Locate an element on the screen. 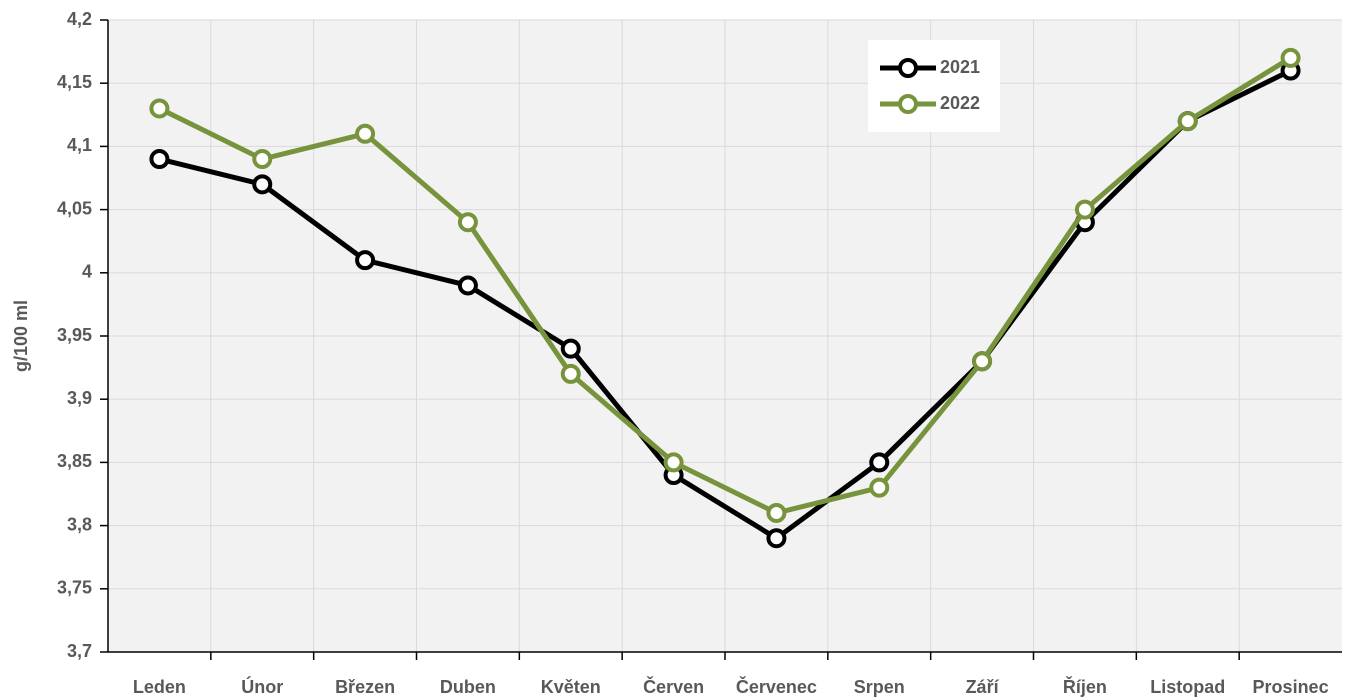 This screenshot has height=698, width=1346. x-tick-label: Duben is located at coordinates (468, 687).